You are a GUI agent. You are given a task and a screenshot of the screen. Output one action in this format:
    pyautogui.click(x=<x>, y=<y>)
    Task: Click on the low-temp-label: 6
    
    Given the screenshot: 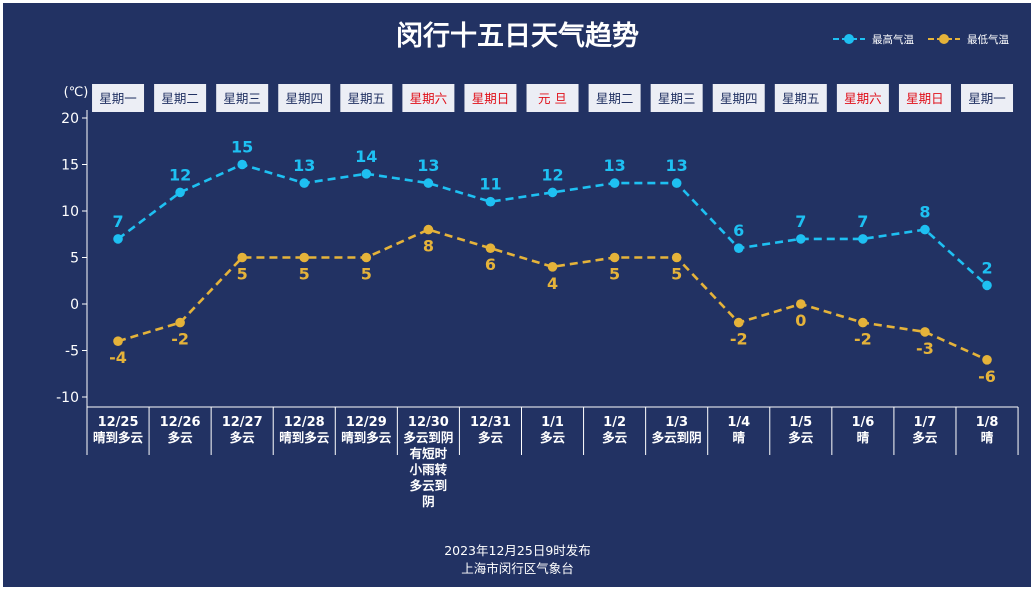 What is the action you would take?
    pyautogui.click(x=490, y=264)
    